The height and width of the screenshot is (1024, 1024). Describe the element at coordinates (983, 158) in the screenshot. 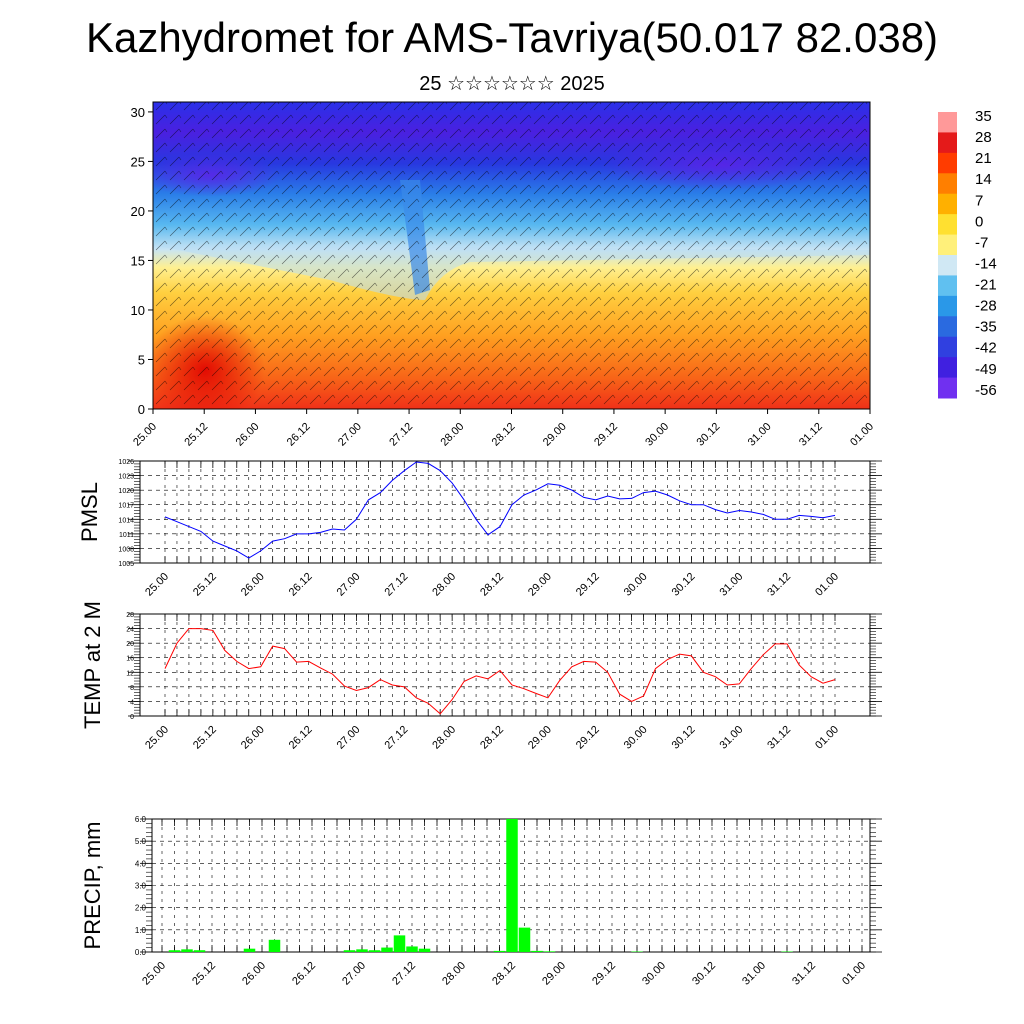

I see `colorbar-label: 21` at that location.